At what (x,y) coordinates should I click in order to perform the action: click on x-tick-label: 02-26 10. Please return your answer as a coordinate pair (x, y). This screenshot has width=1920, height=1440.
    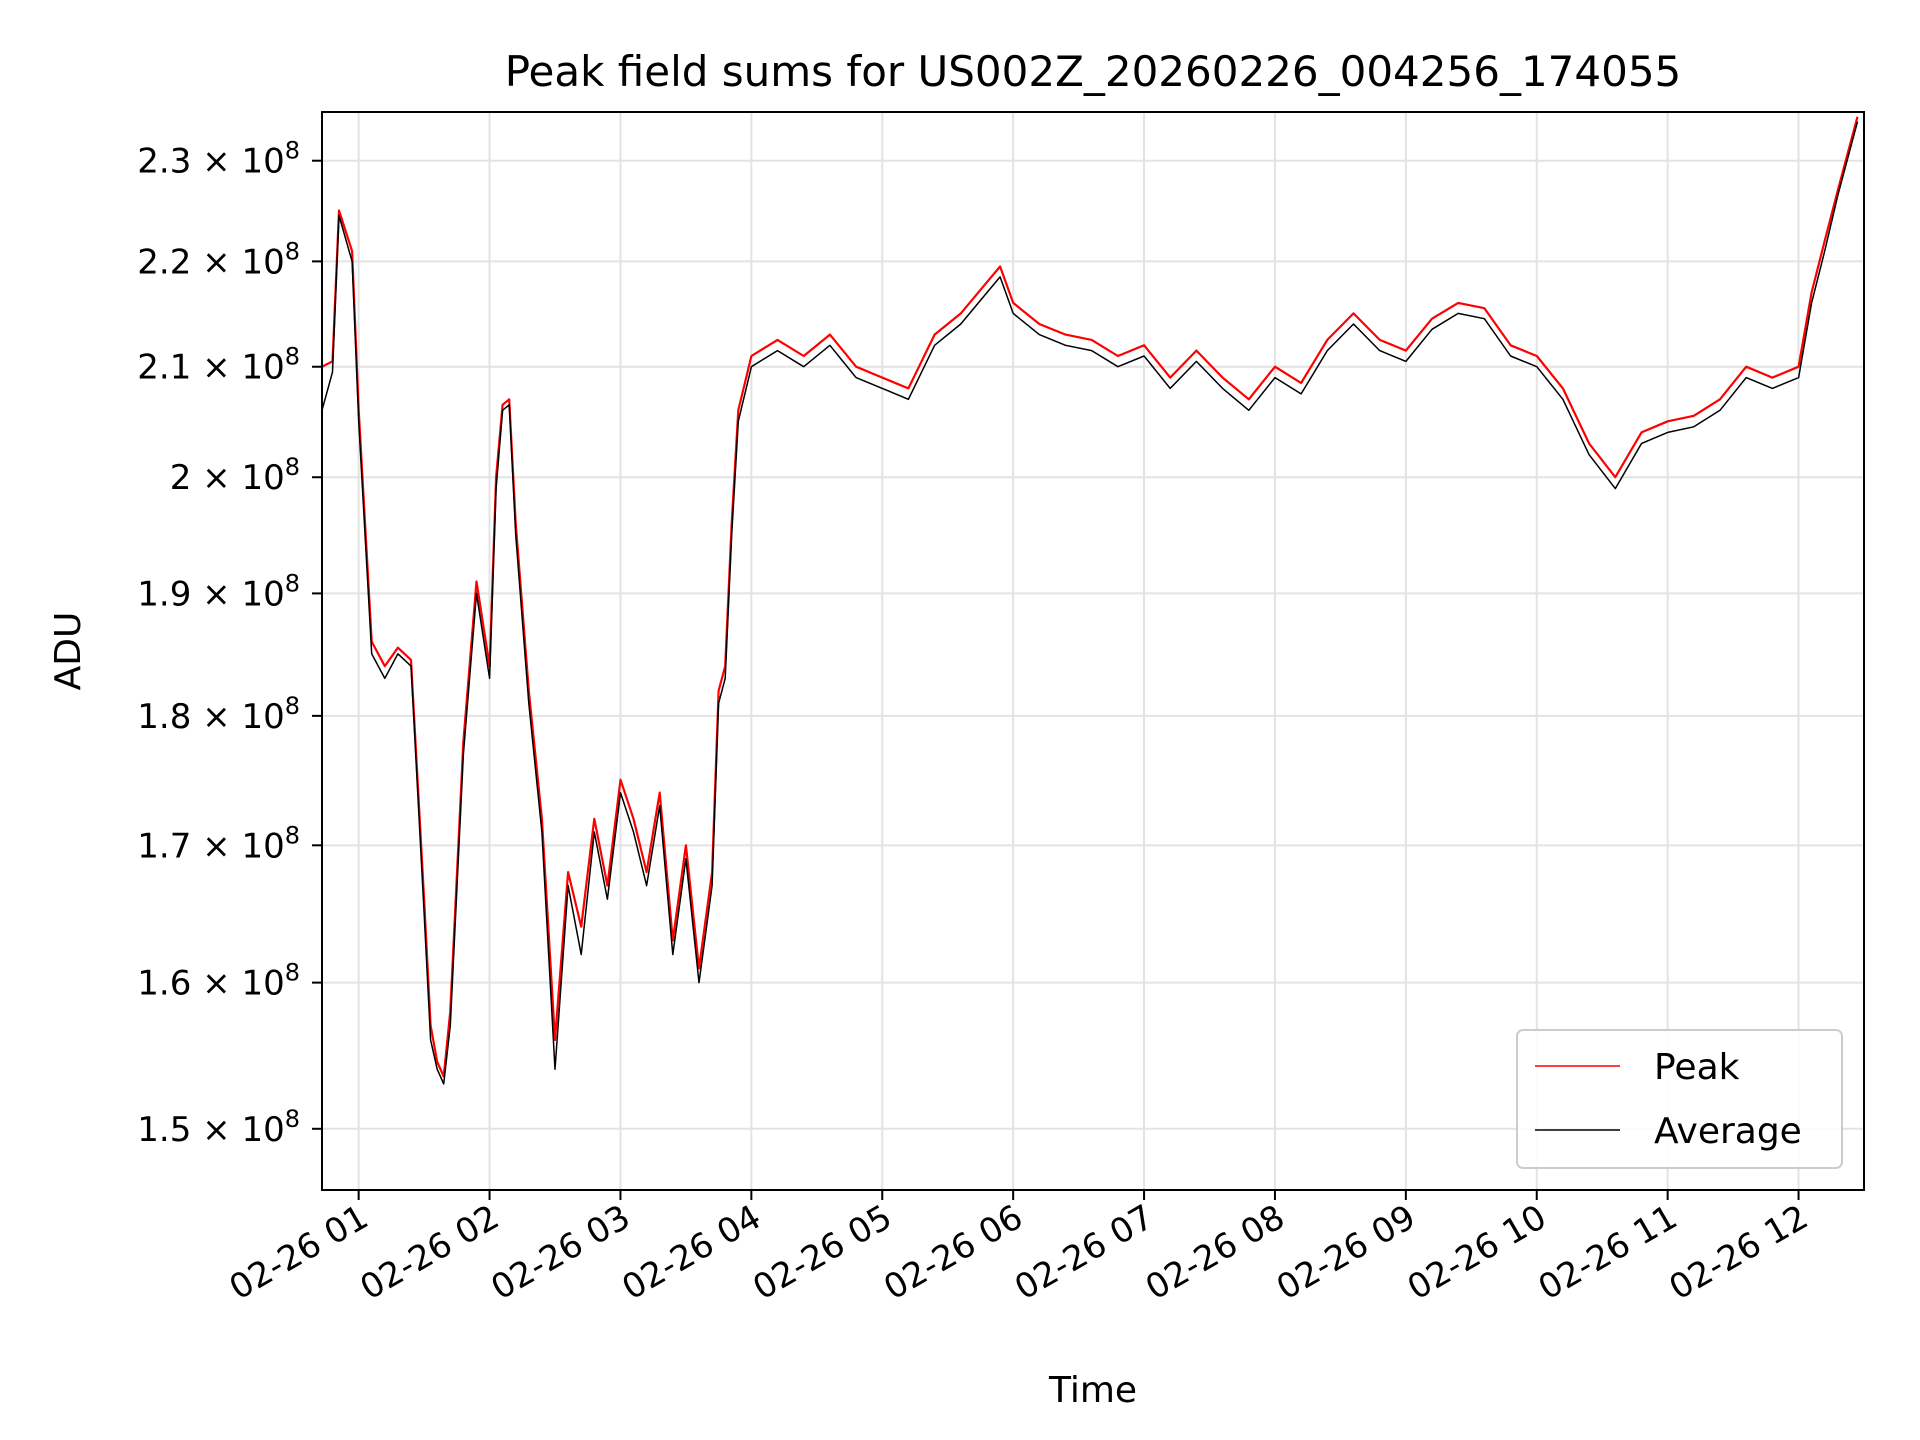
    Looking at the image, I should click on (1477, 1252).